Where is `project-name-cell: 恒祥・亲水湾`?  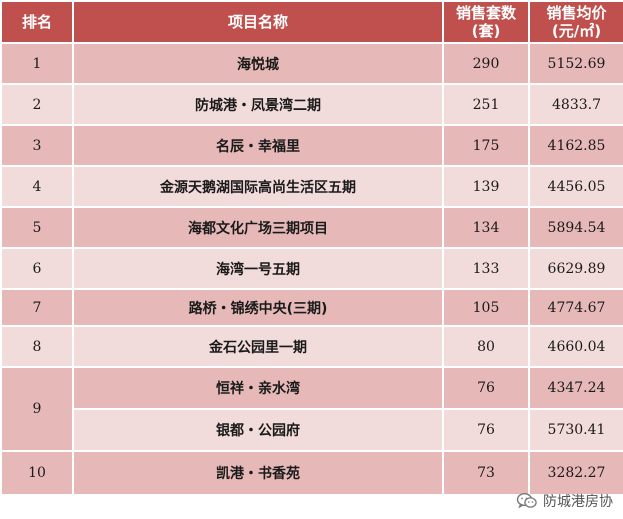
project-name-cell: 恒祥・亲水湾 is located at coordinates (258, 388).